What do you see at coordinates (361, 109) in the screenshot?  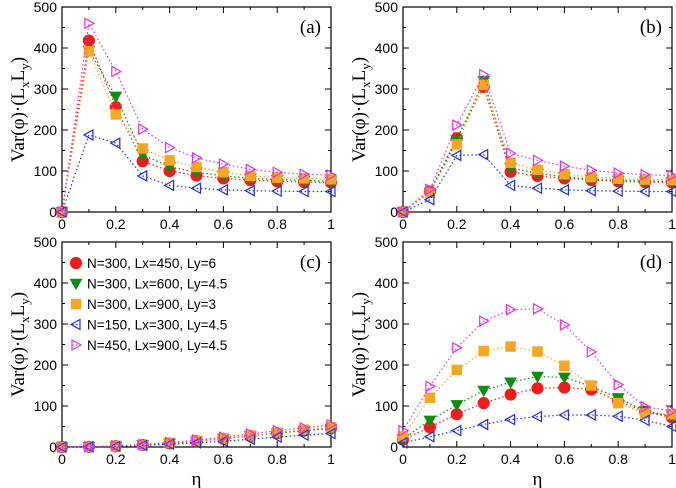 I see `y-axis-title-b: Var(φ)·(LxLy)` at bounding box center [361, 109].